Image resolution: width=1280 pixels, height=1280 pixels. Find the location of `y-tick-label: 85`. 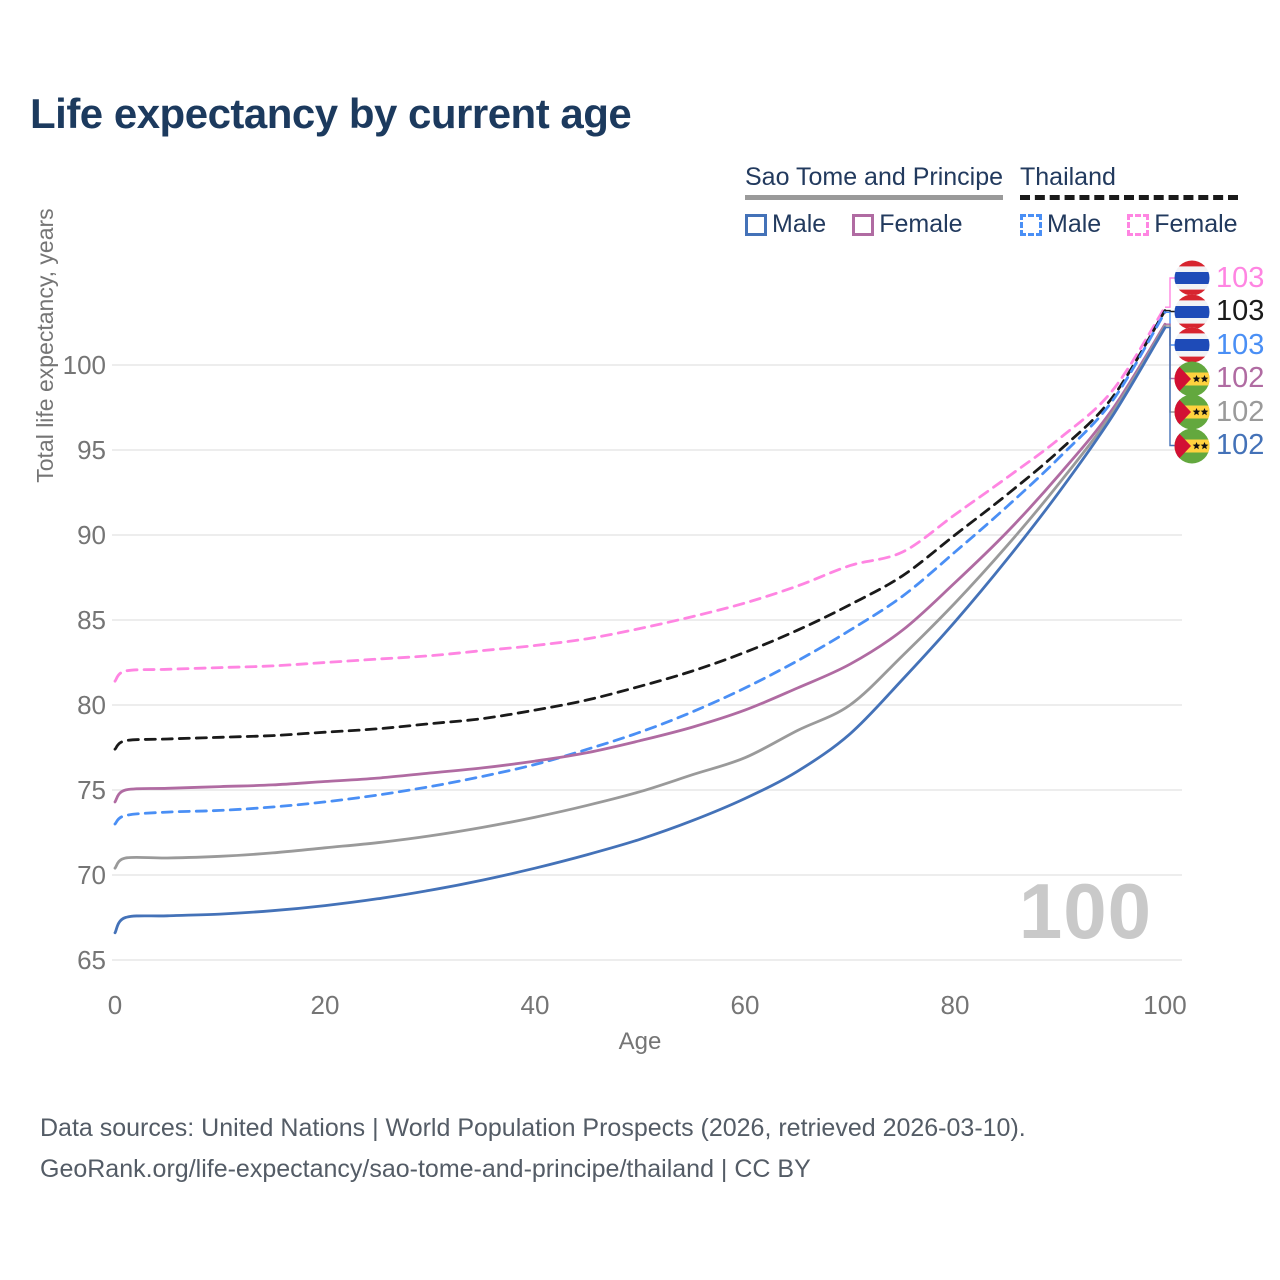

y-tick-label: 85 is located at coordinates (91, 620).